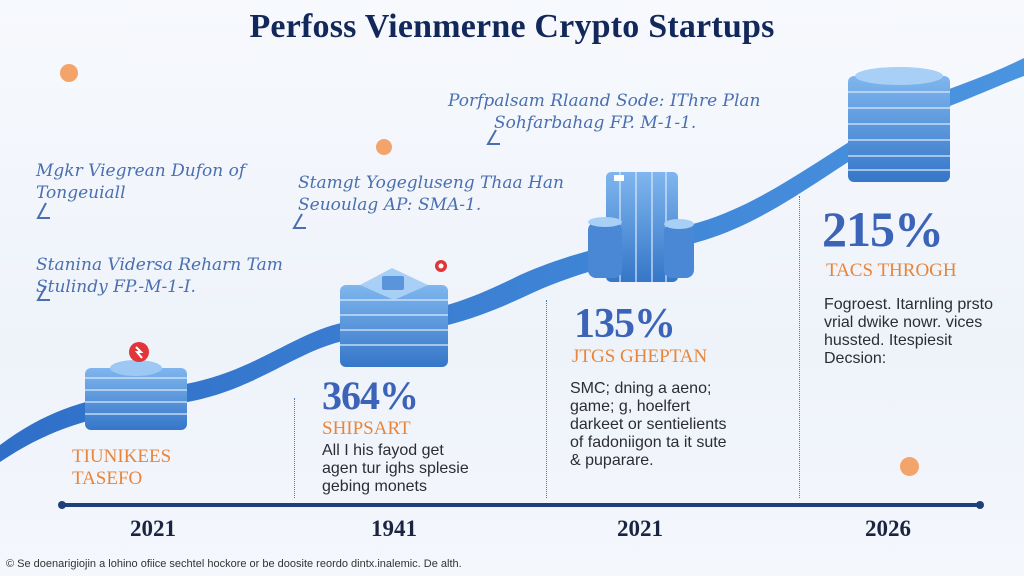 Image resolution: width=1024 pixels, height=576 pixels. I want to click on description-line: vrial dwike nowr. vices, so click(903, 322).